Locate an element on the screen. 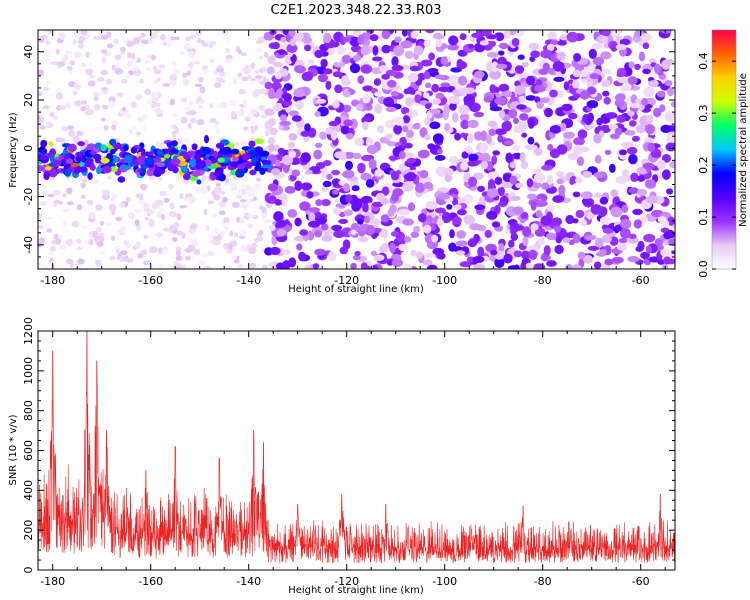 The width and height of the screenshot is (750, 600). snr-x-tick-label: -80 is located at coordinates (543, 581).